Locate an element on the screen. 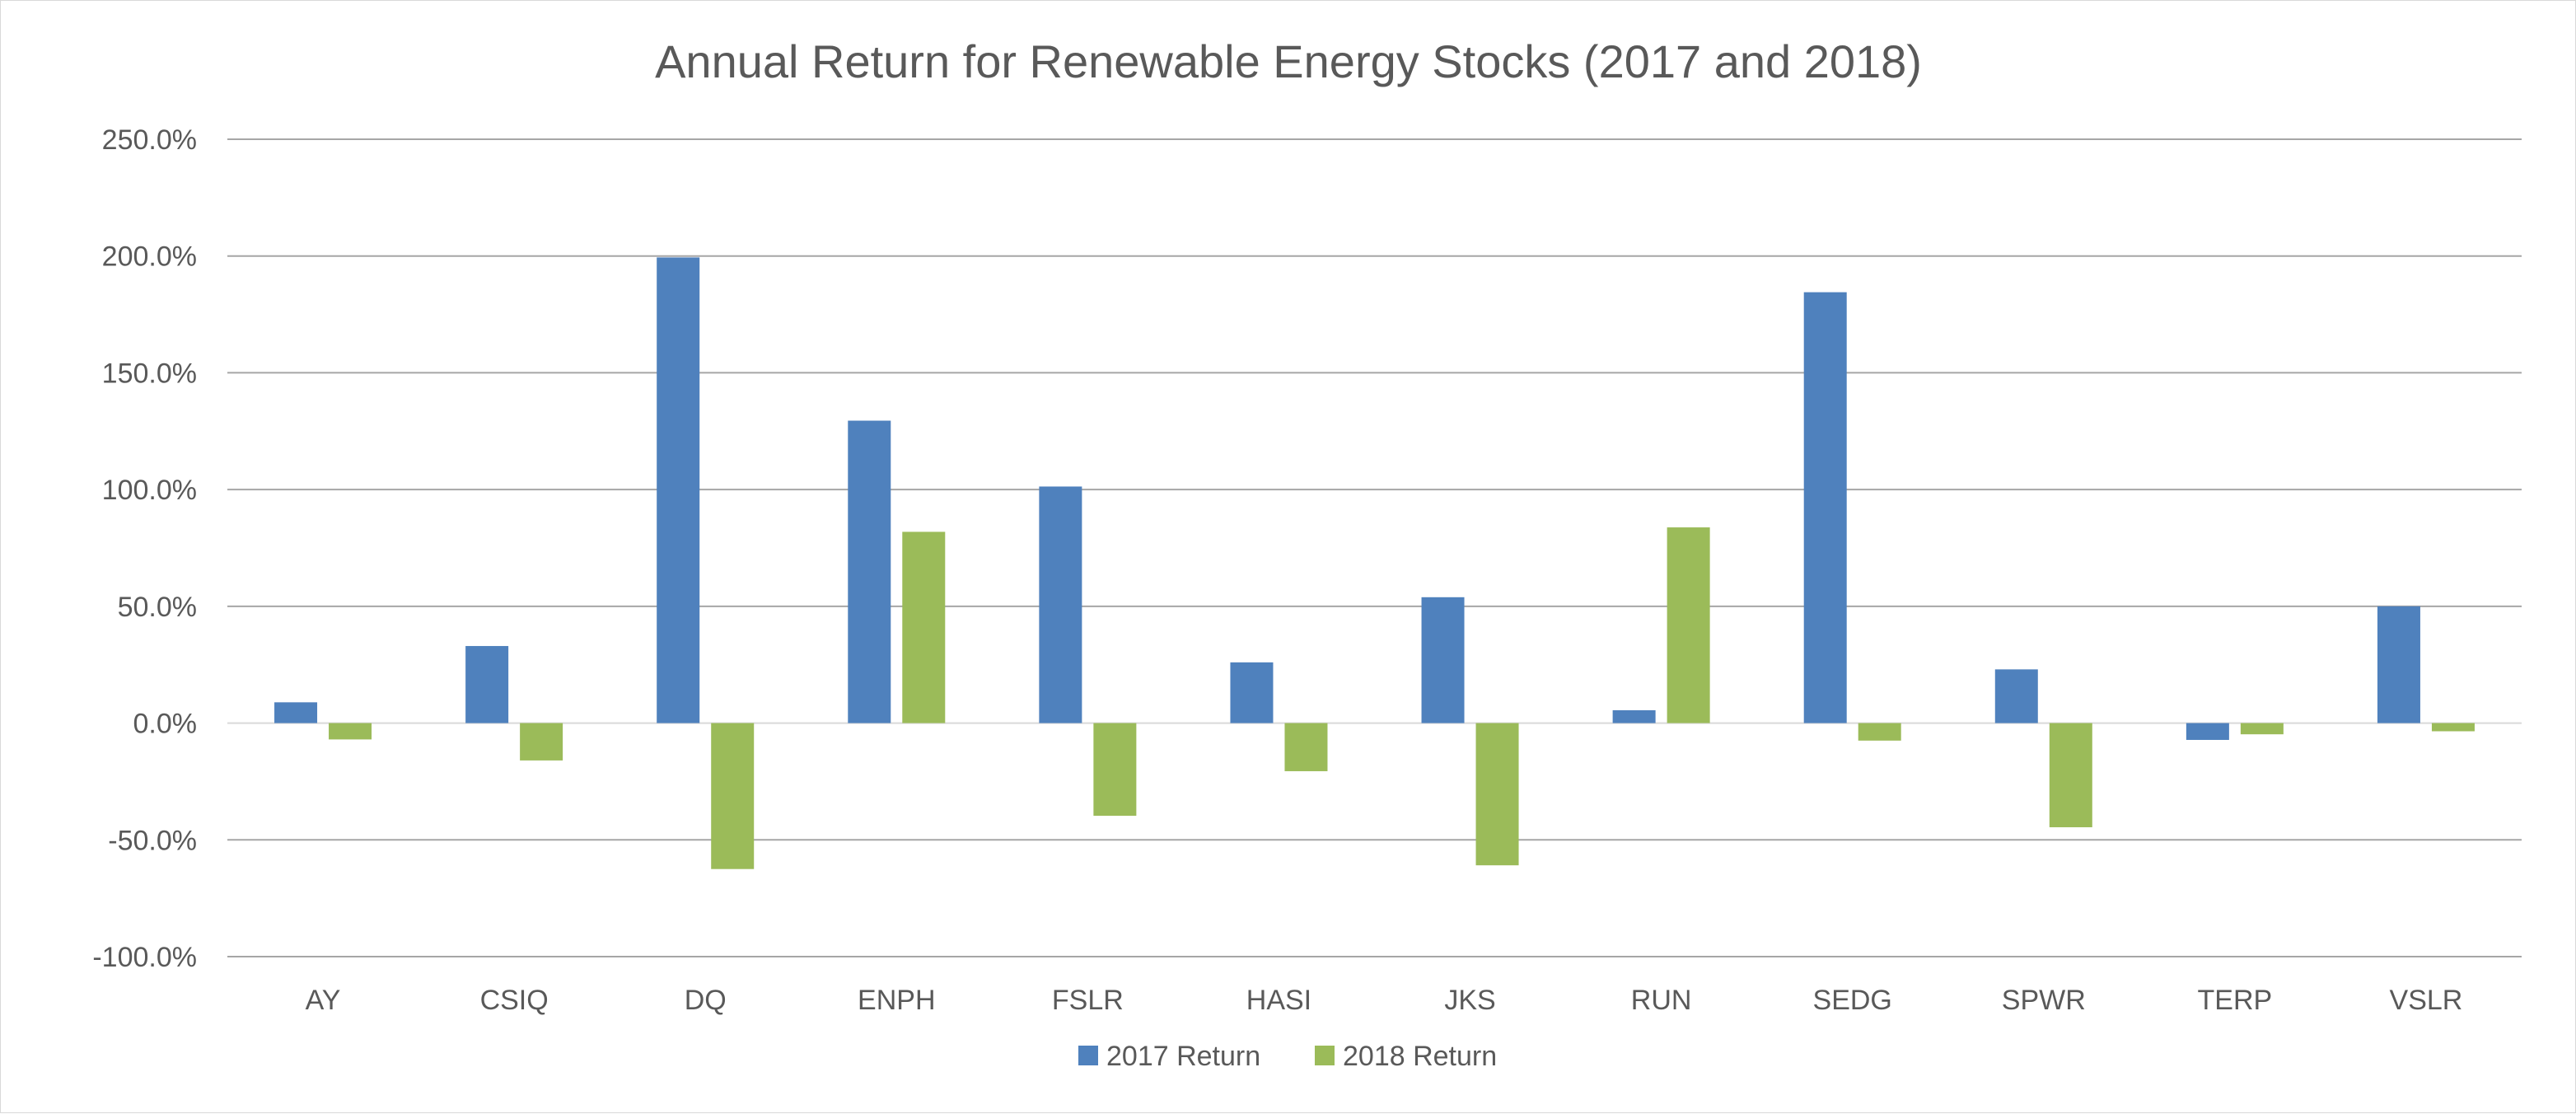  legend-label: 2018 Return is located at coordinates (1420, 1056).